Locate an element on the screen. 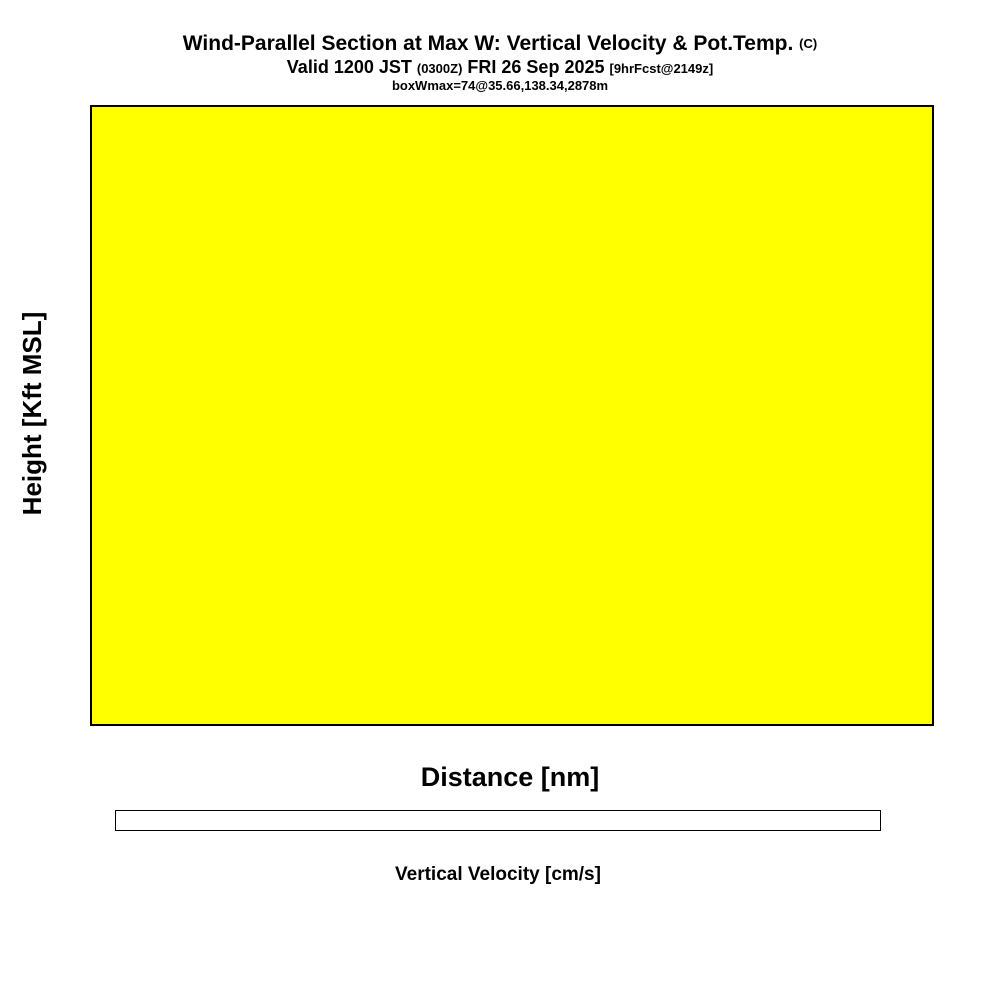  colorbar-tick-labels is located at coordinates (500, 849).